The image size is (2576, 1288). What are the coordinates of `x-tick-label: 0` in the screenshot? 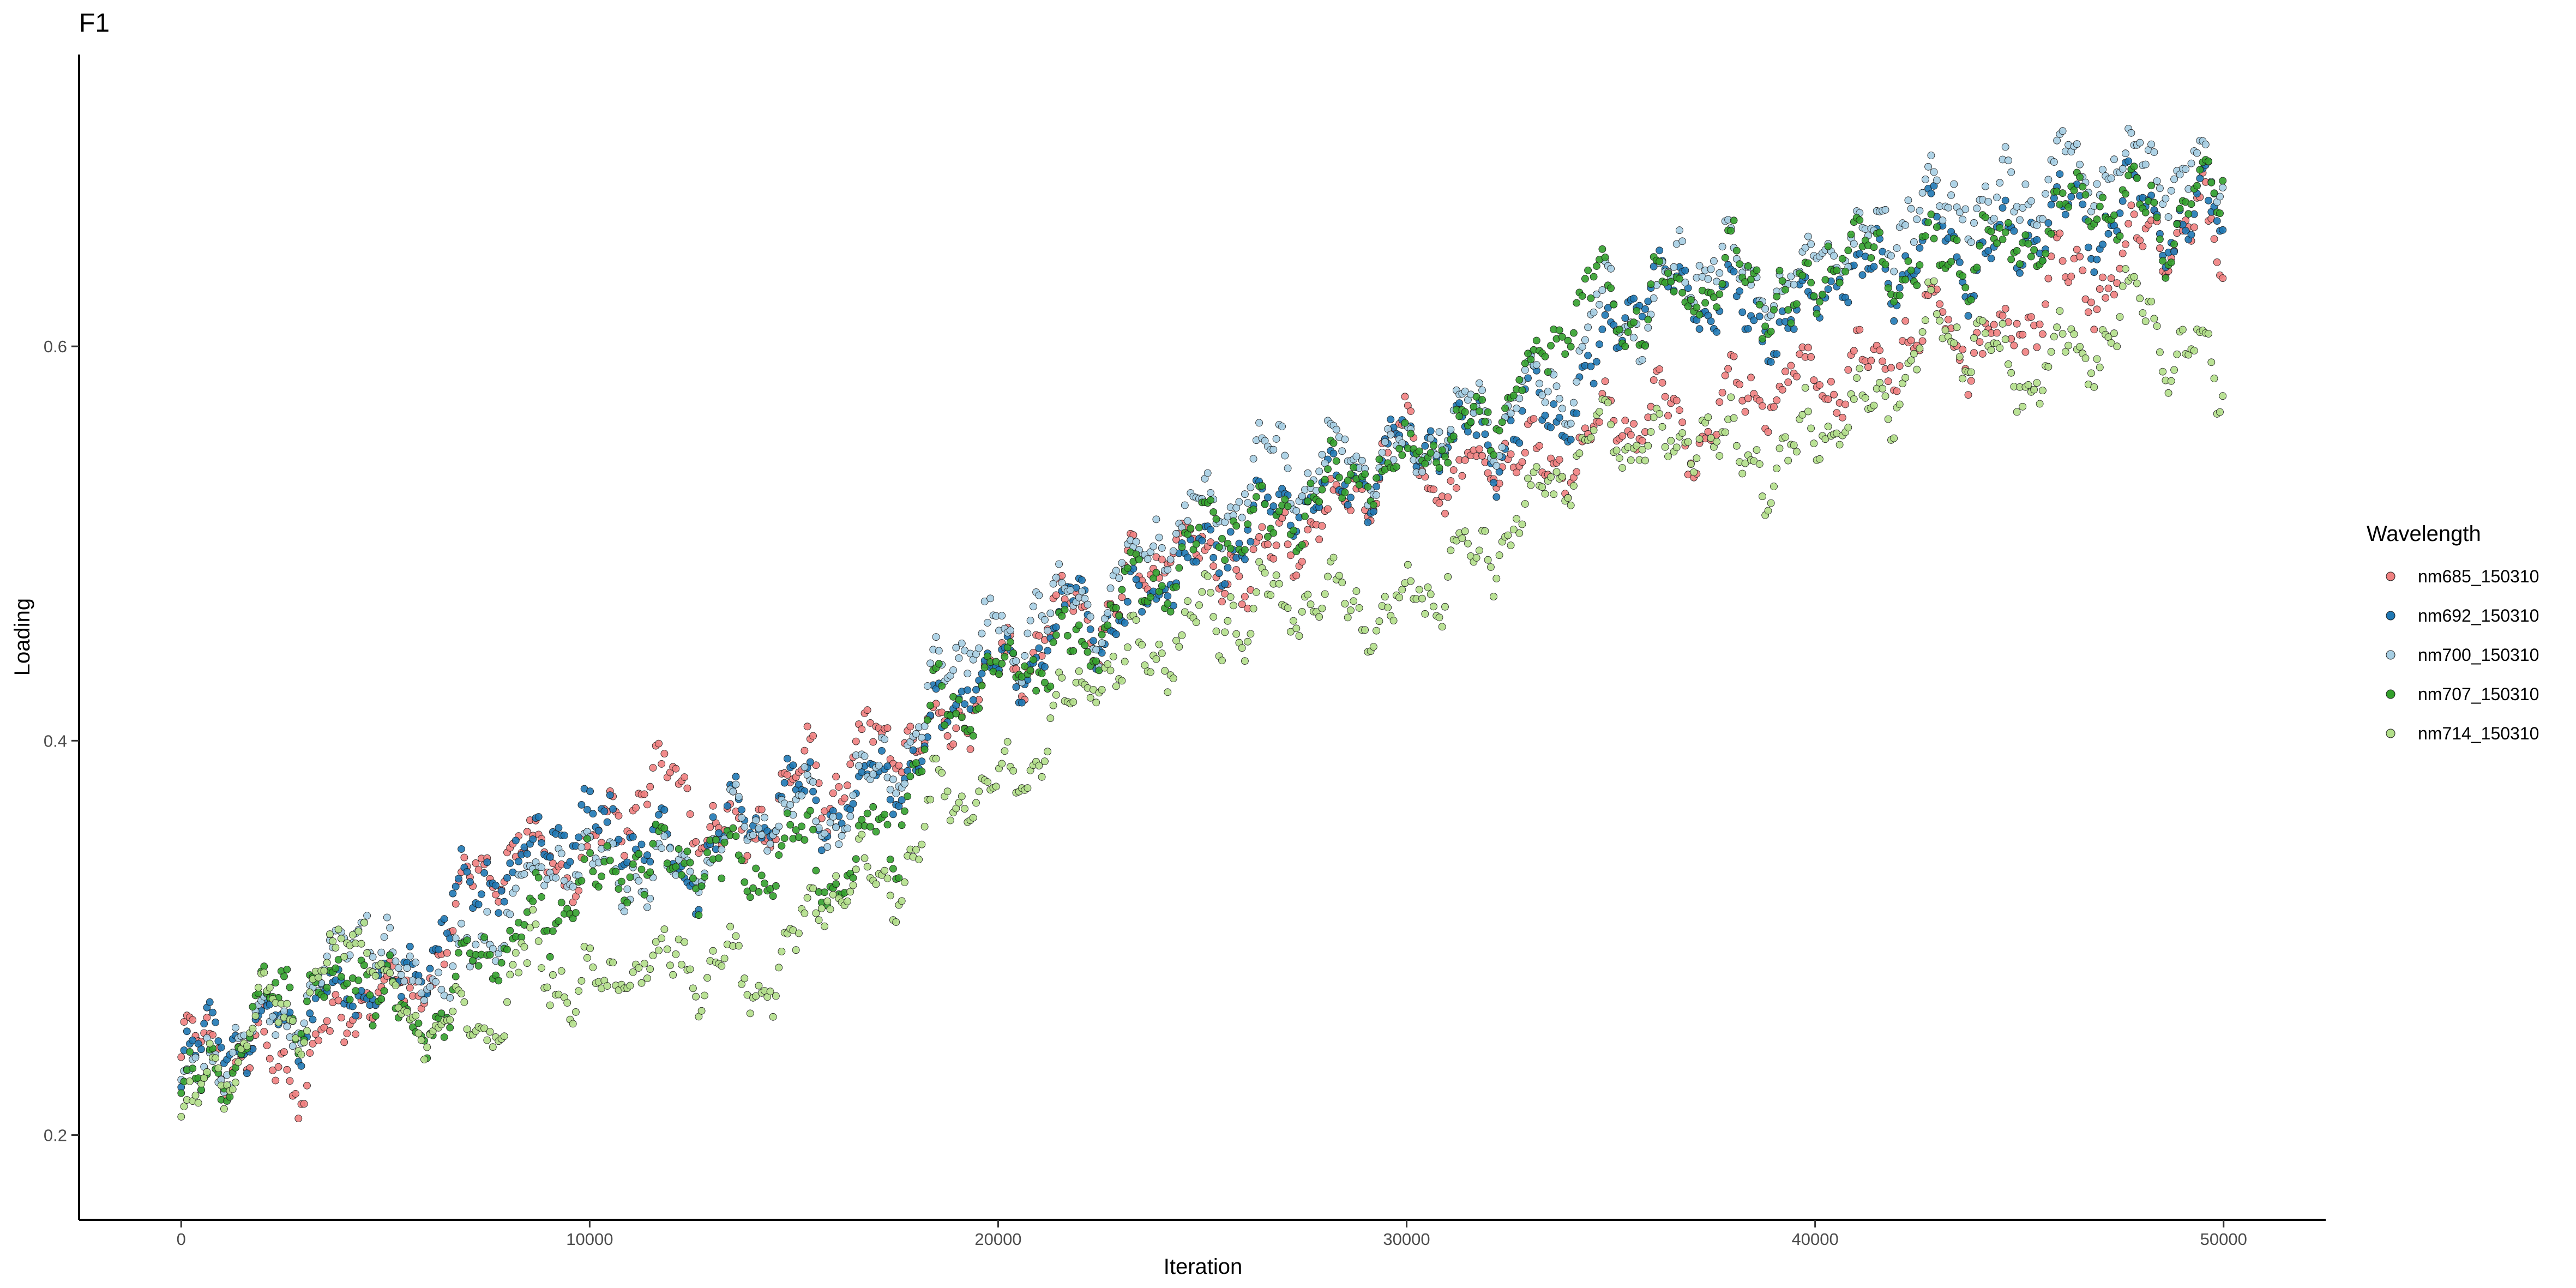 It's located at (181, 1239).